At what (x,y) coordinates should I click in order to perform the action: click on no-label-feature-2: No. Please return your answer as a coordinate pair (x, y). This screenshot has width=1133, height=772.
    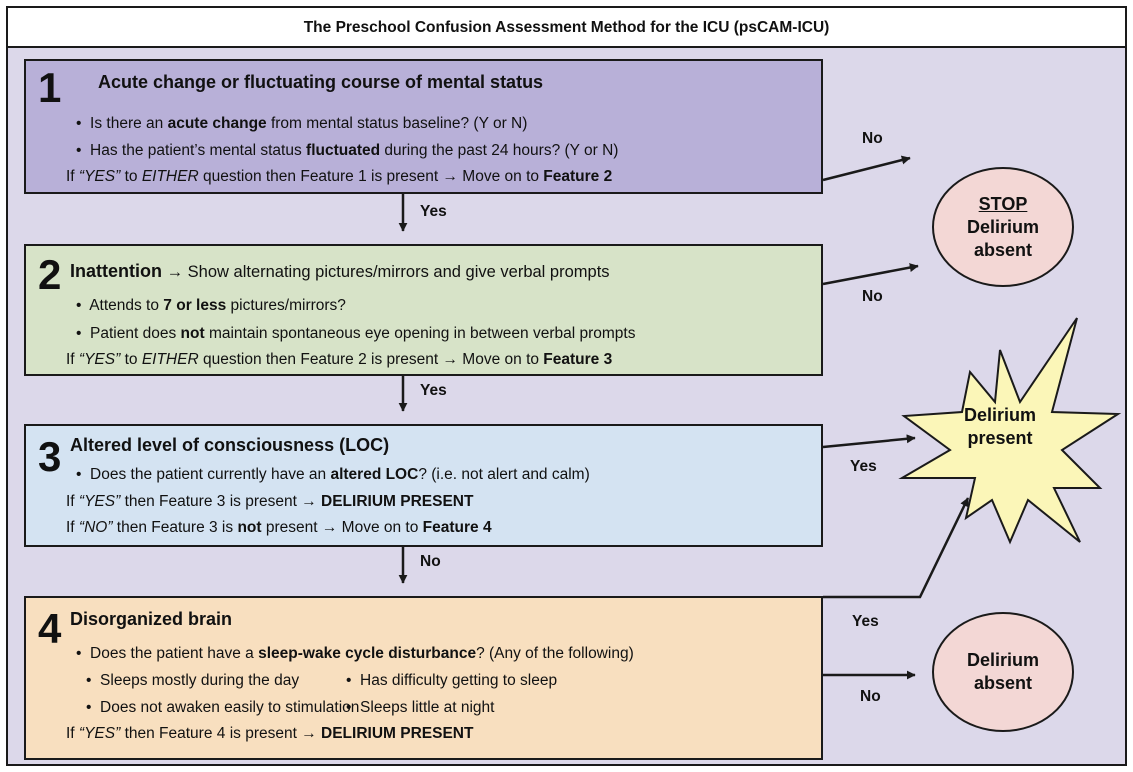
    Looking at the image, I should click on (872, 296).